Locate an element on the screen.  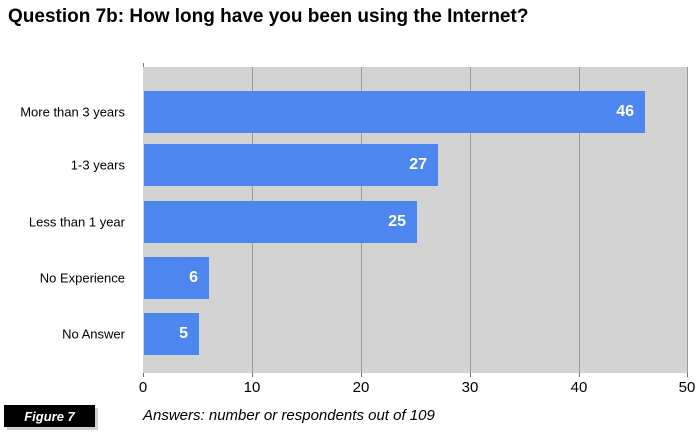
figure-label-box: Figure 7 is located at coordinates (49, 416).